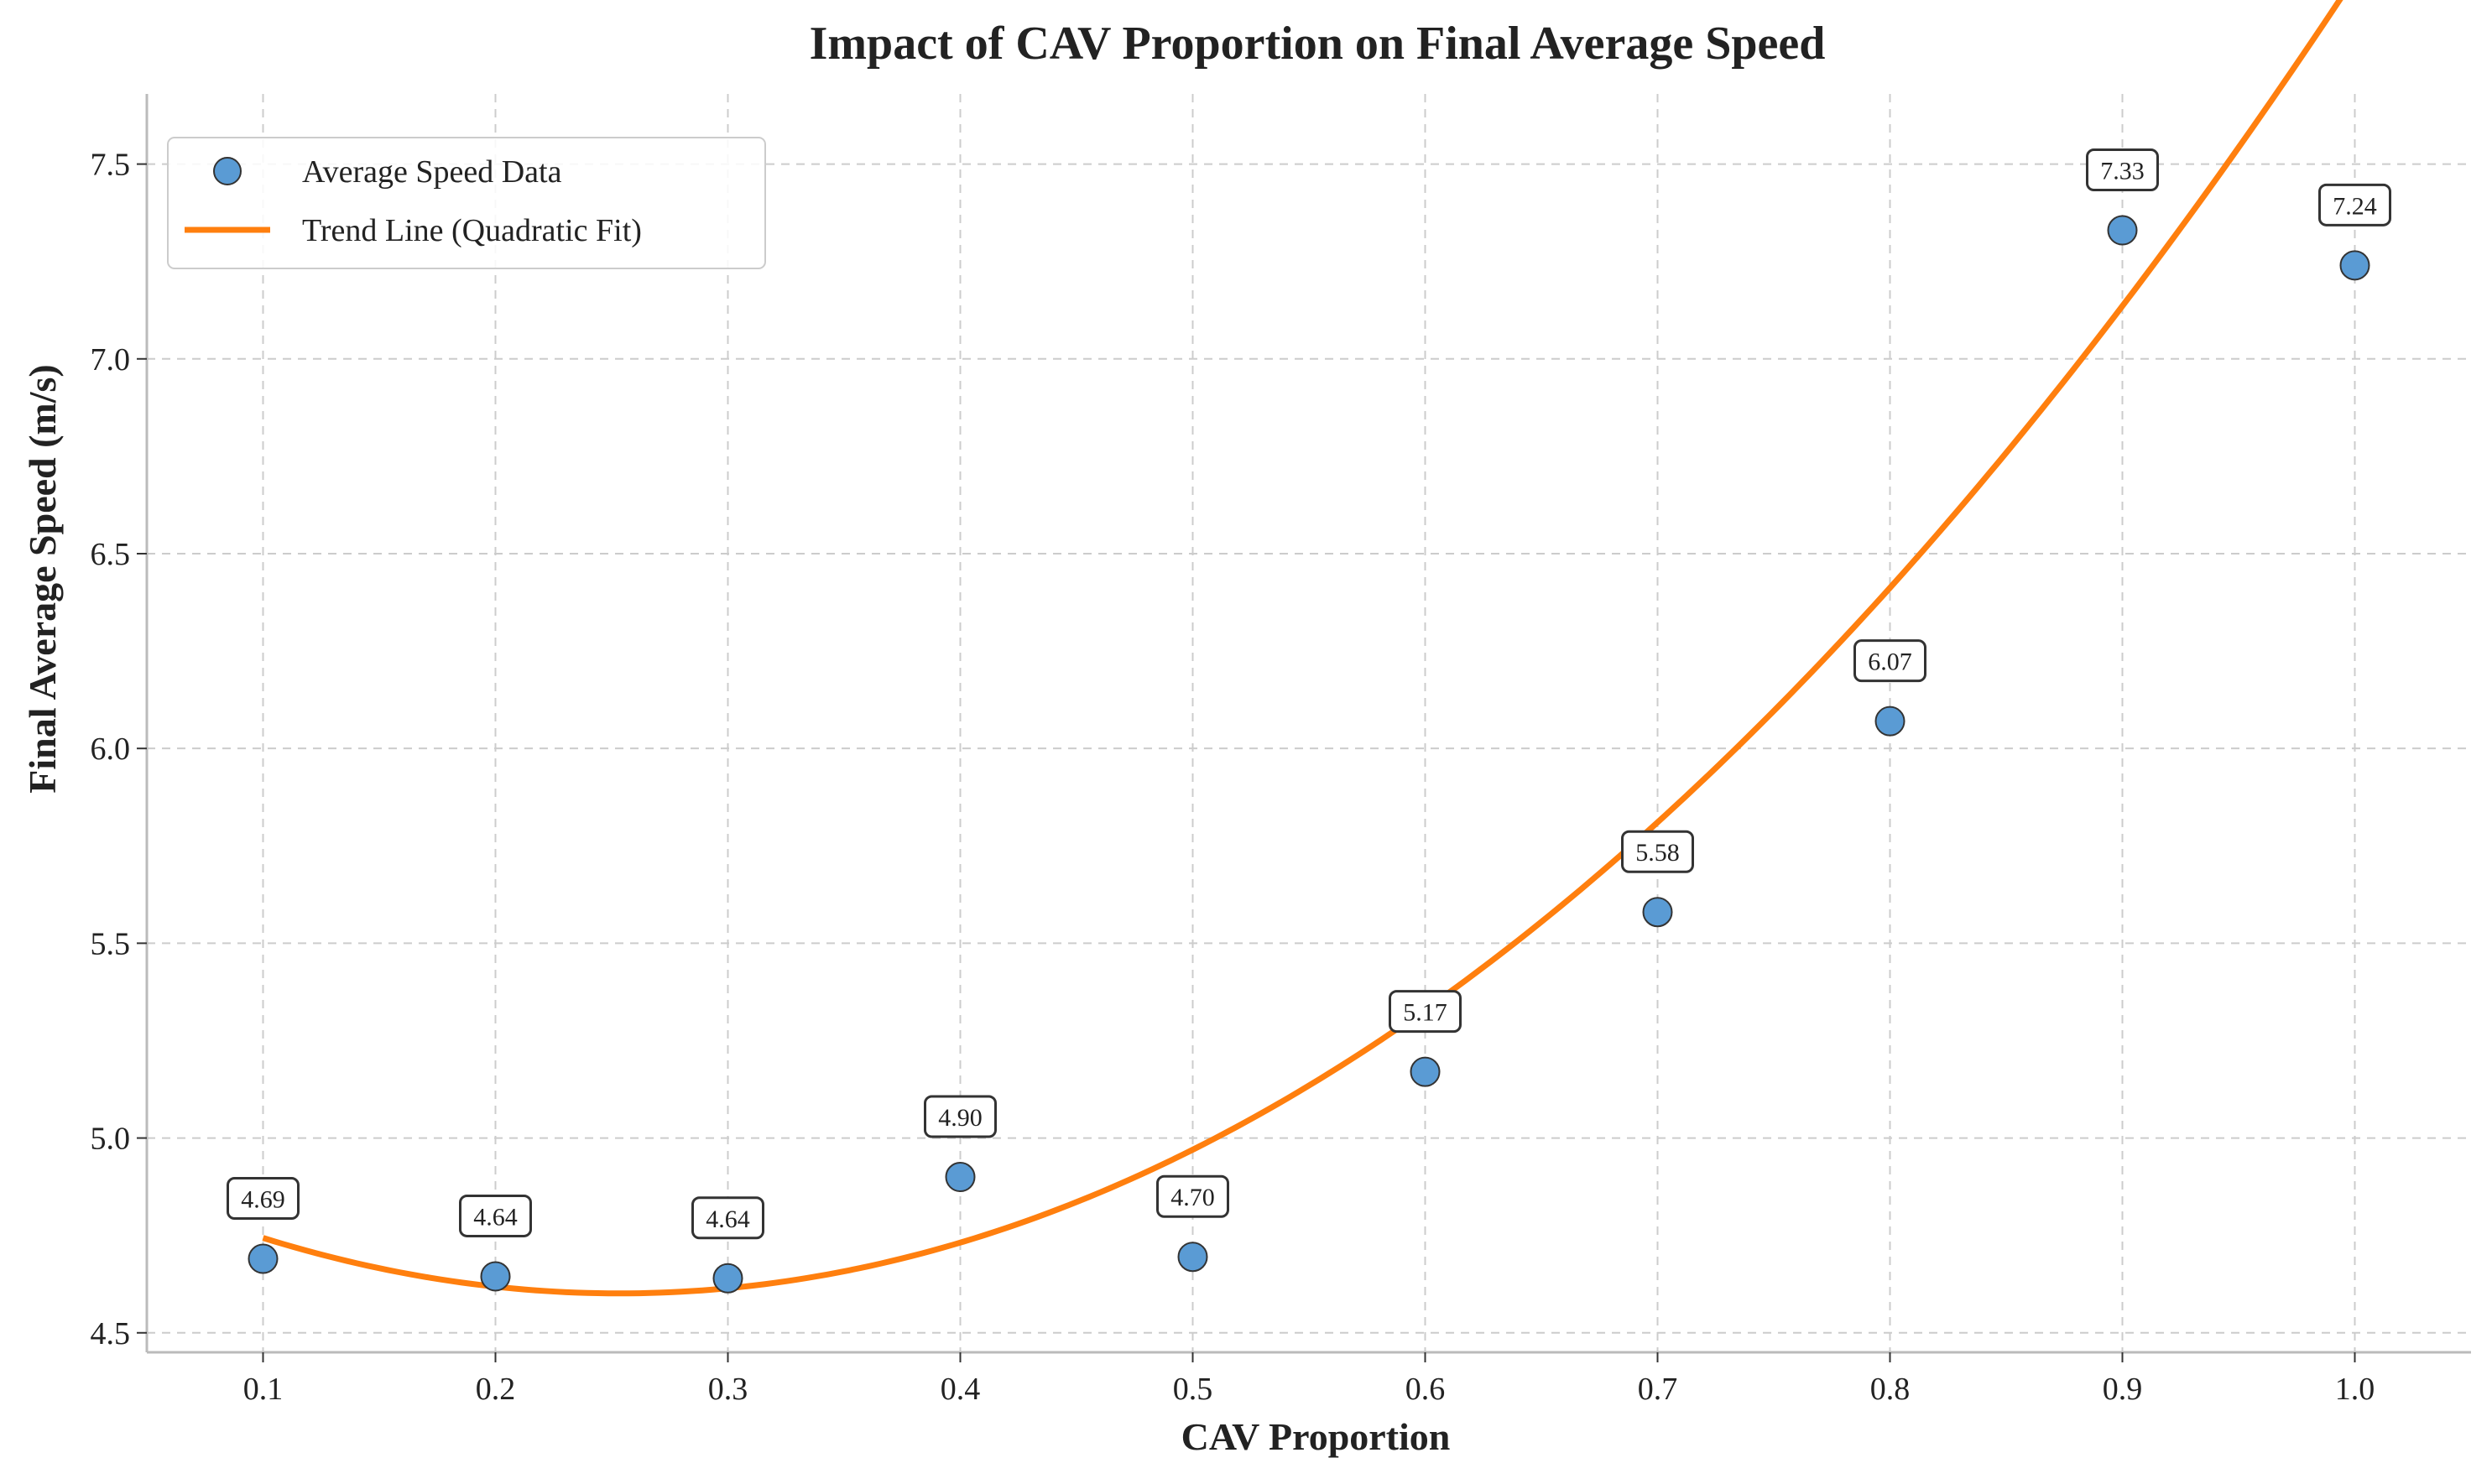  I want to click on data-label-text: 4.90, so click(961, 1118).